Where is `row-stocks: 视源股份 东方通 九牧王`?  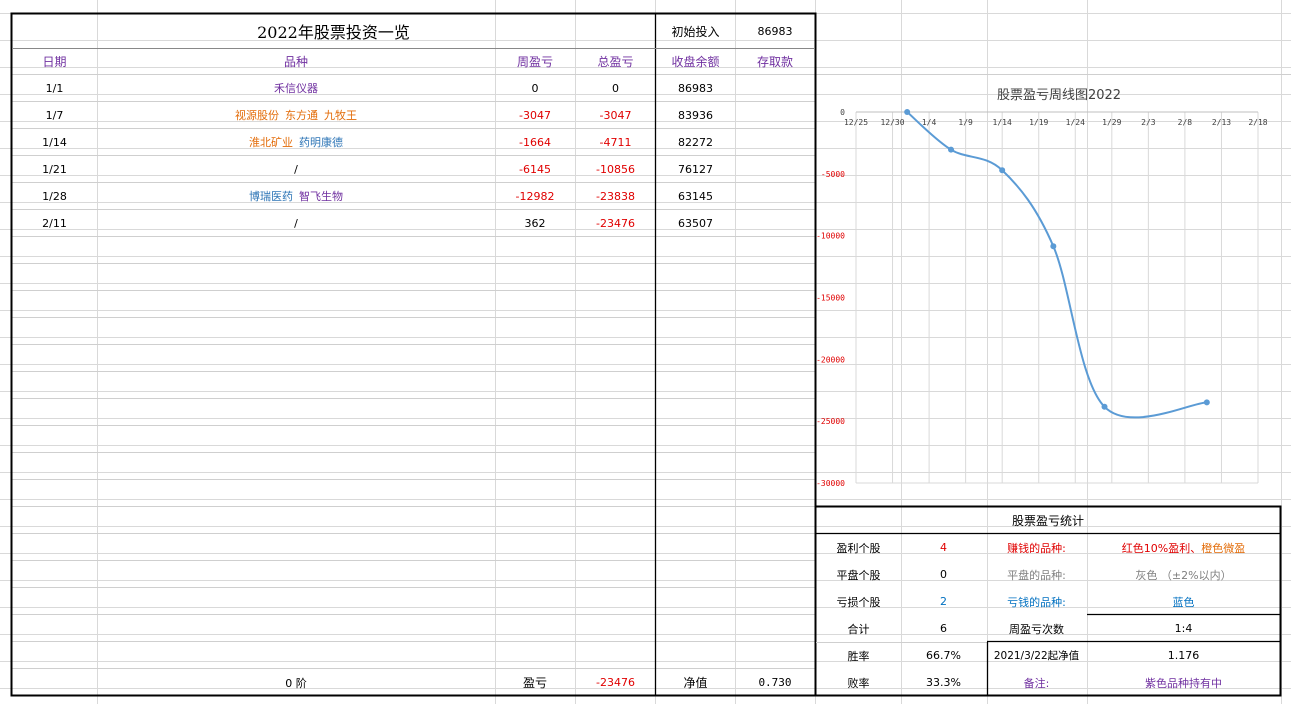
row-stocks: 视源股份 东方通 九牧王 is located at coordinates (296, 115).